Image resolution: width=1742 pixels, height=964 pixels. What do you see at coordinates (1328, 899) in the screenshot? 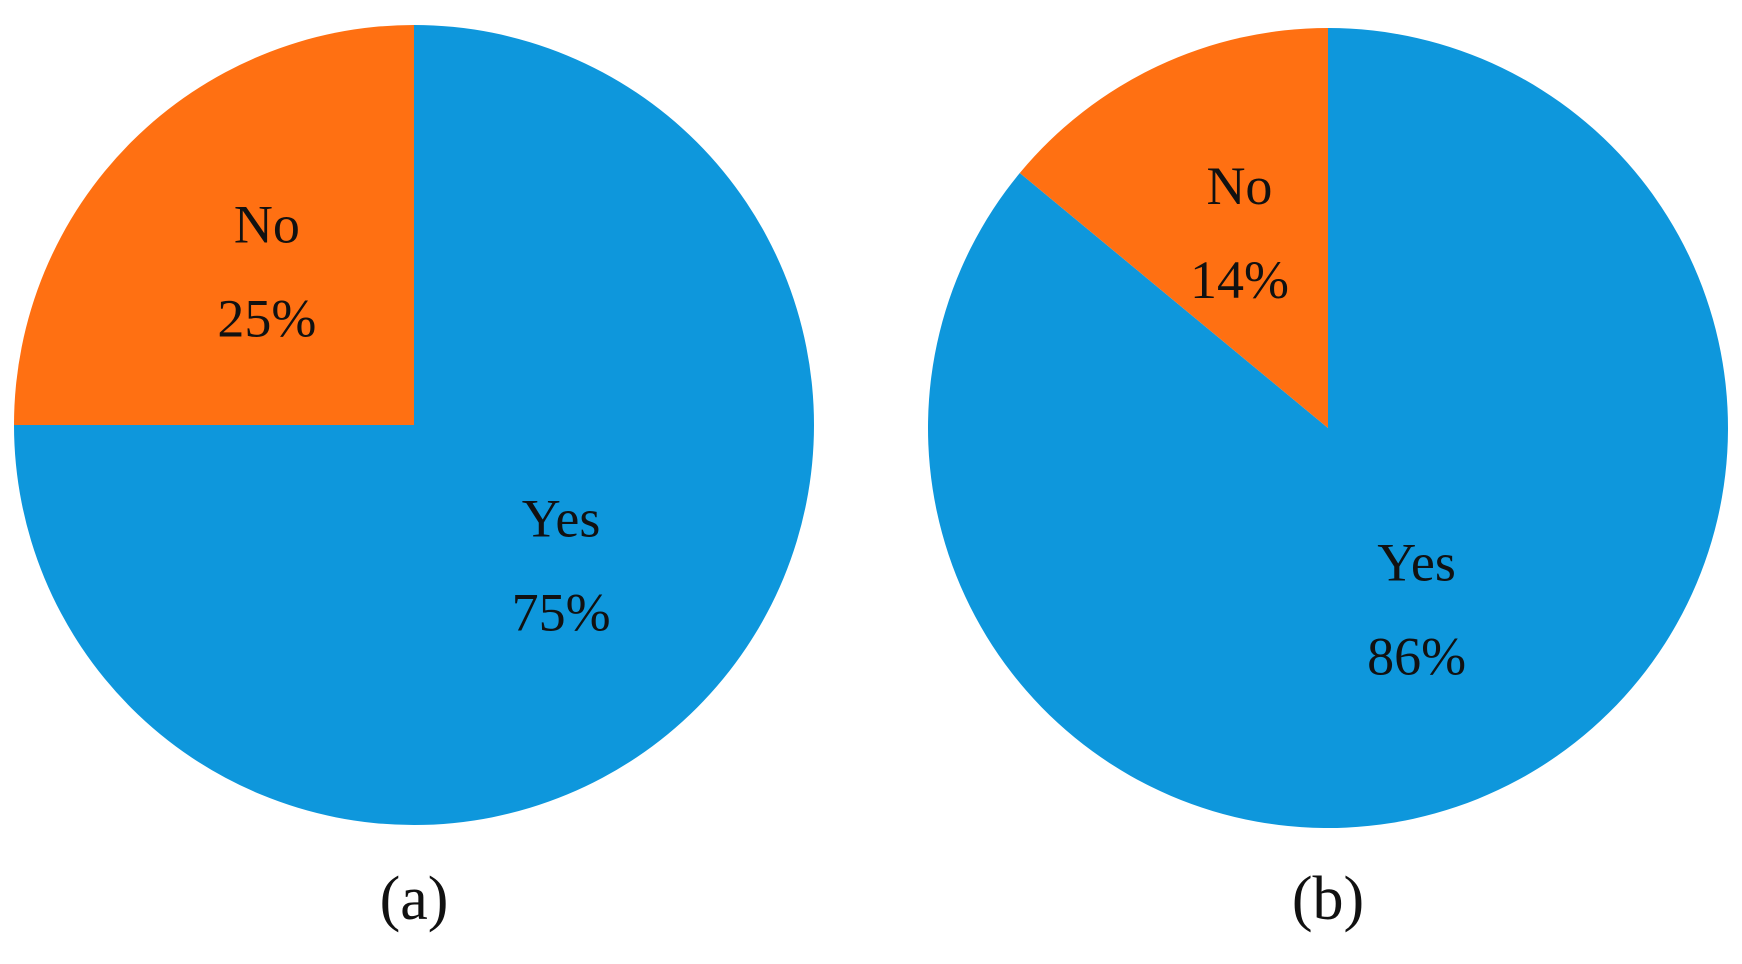
I see `panel-label: (b)` at bounding box center [1328, 899].